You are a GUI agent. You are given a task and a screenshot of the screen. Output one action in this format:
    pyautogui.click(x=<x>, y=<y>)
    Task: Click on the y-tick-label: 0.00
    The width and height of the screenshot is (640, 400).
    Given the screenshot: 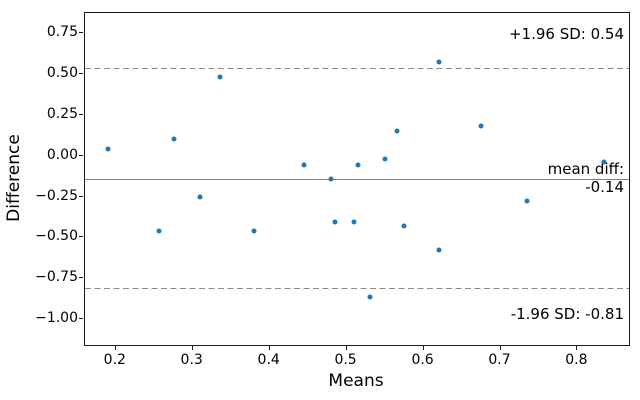 What is the action you would take?
    pyautogui.click(x=62, y=154)
    